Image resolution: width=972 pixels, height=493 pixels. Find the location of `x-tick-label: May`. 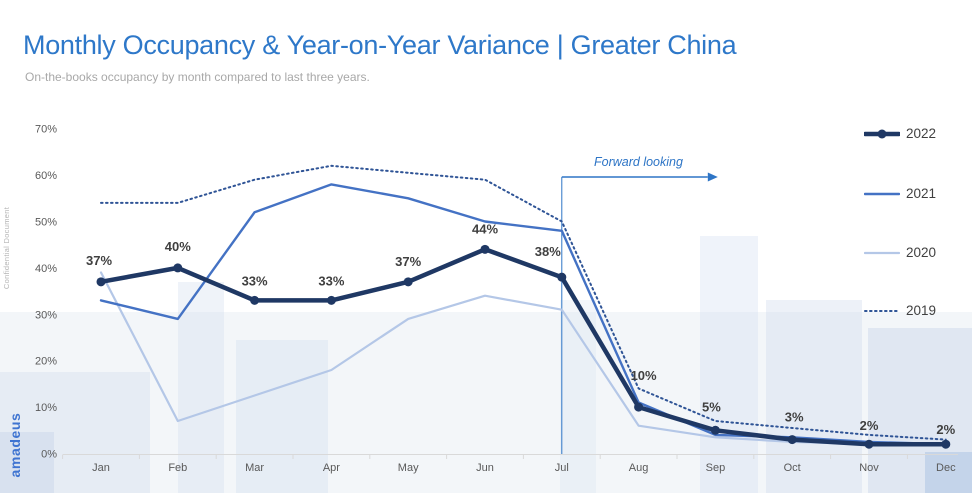

x-tick-label: May is located at coordinates (408, 468).